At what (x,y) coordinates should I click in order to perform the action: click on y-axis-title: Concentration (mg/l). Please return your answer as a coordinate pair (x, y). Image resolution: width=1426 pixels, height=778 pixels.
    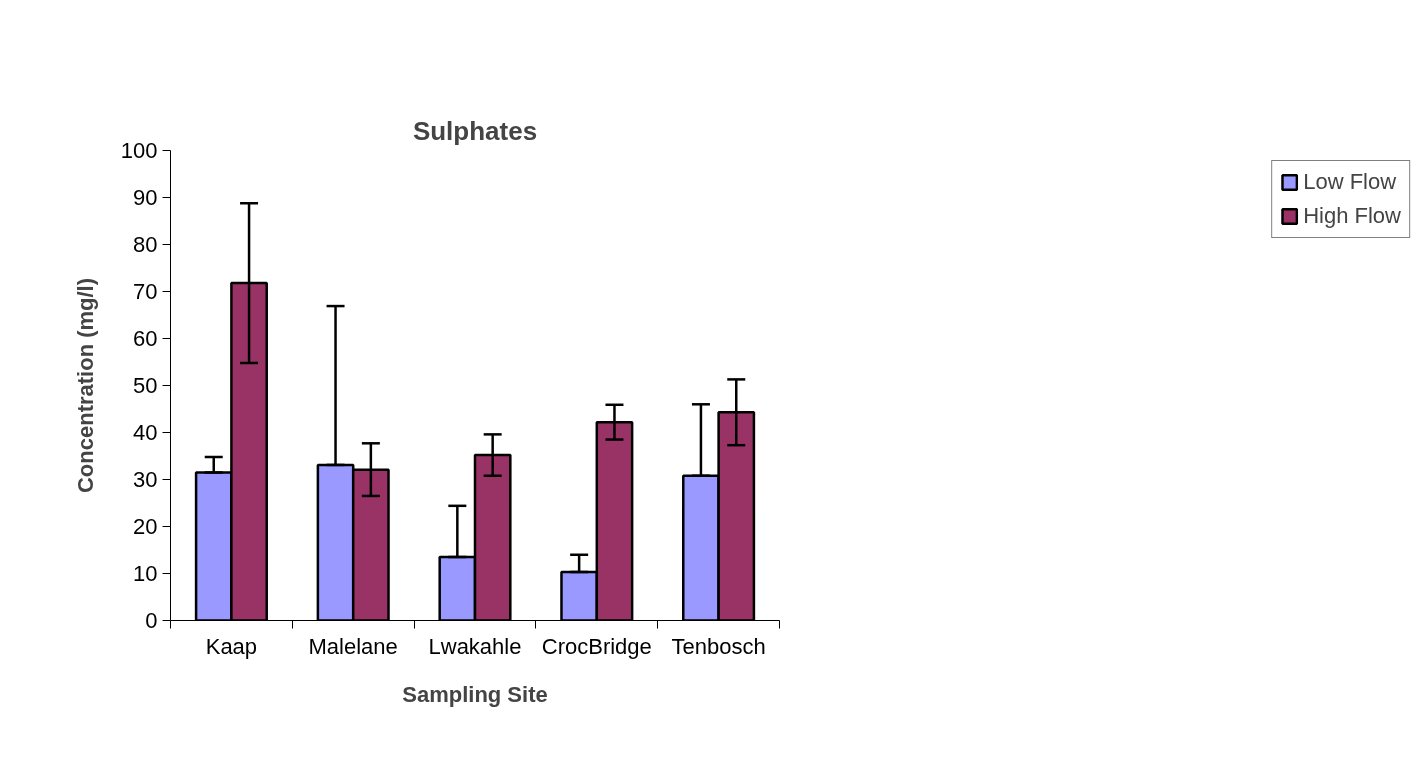
    Looking at the image, I should click on (85, 385).